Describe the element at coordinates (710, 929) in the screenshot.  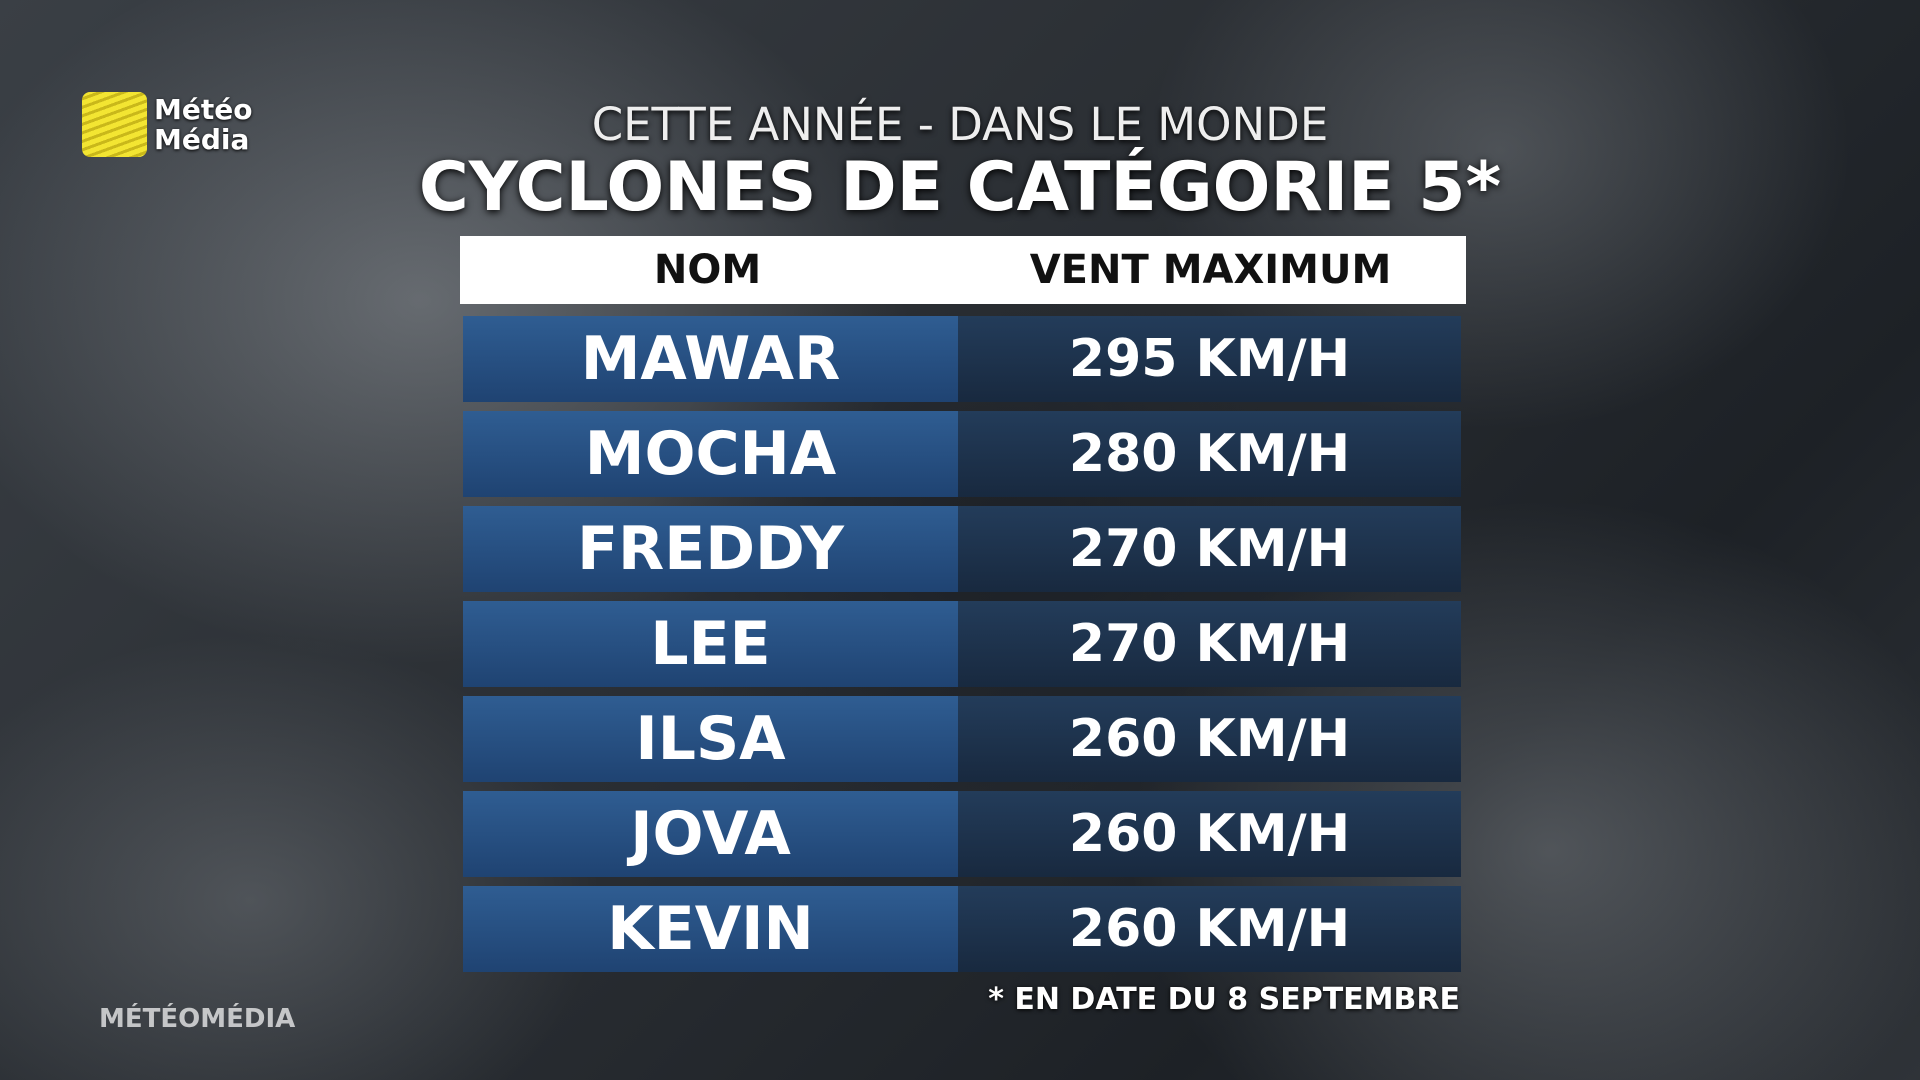
I see `cyclone-name: KEVIN` at that location.